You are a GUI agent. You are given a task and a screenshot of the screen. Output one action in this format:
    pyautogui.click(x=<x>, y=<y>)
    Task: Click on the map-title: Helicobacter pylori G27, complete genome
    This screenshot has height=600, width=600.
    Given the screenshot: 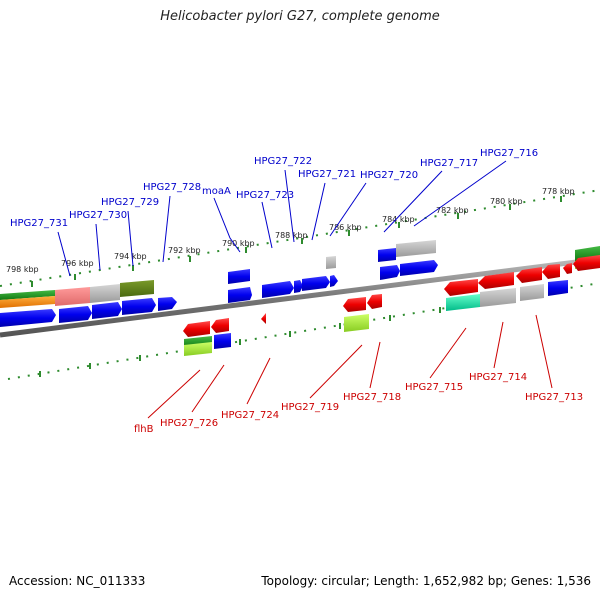 What is the action you would take?
    pyautogui.click(x=300, y=16)
    